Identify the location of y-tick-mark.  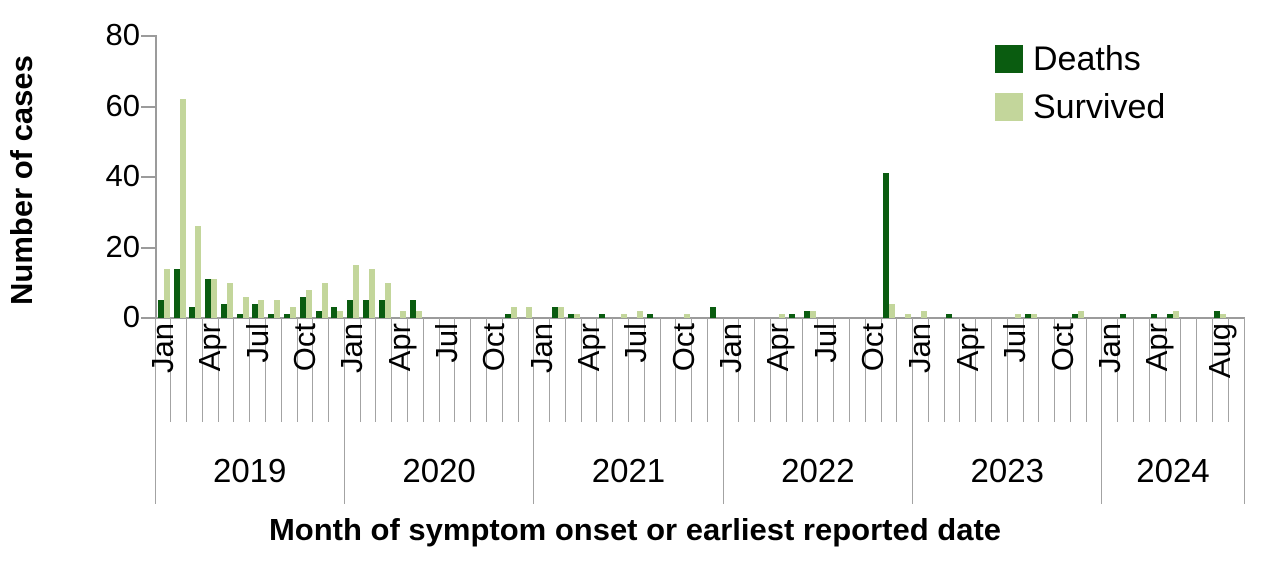
(148, 106).